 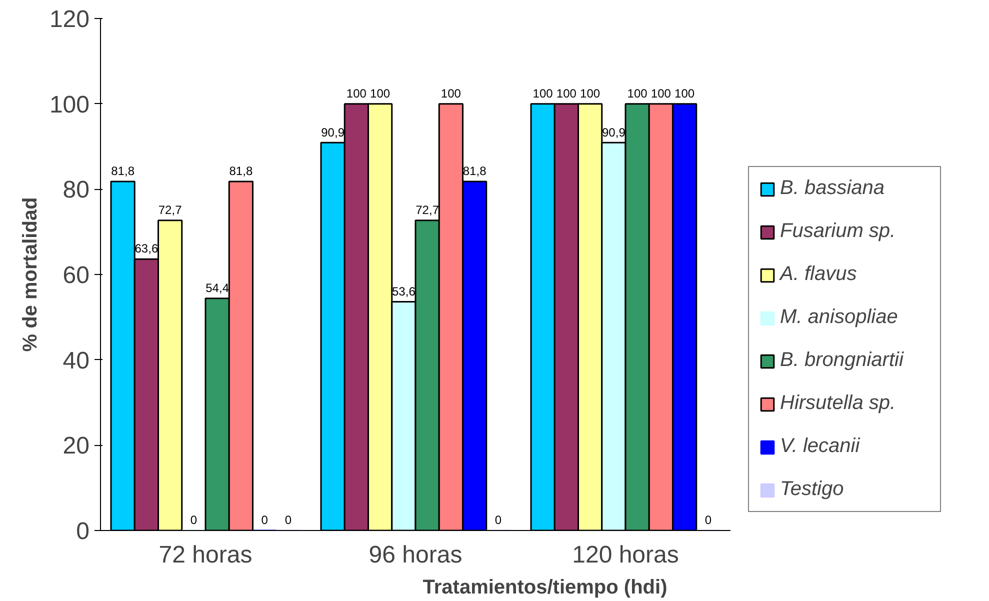 I want to click on legend-label: Testigo, so click(x=812, y=489).